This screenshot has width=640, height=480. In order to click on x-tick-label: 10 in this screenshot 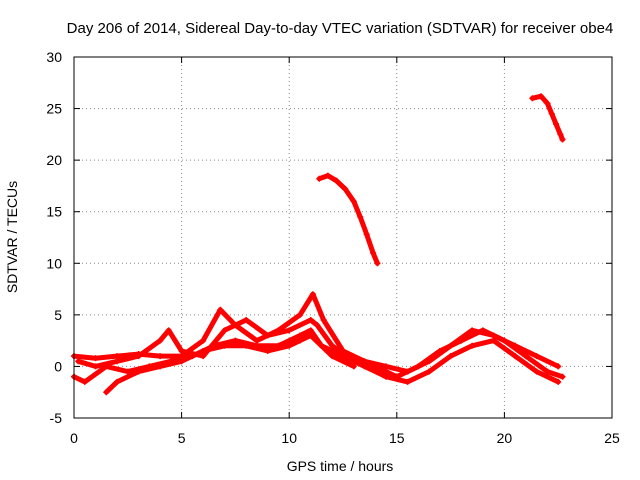, I will do `click(289, 438)`.